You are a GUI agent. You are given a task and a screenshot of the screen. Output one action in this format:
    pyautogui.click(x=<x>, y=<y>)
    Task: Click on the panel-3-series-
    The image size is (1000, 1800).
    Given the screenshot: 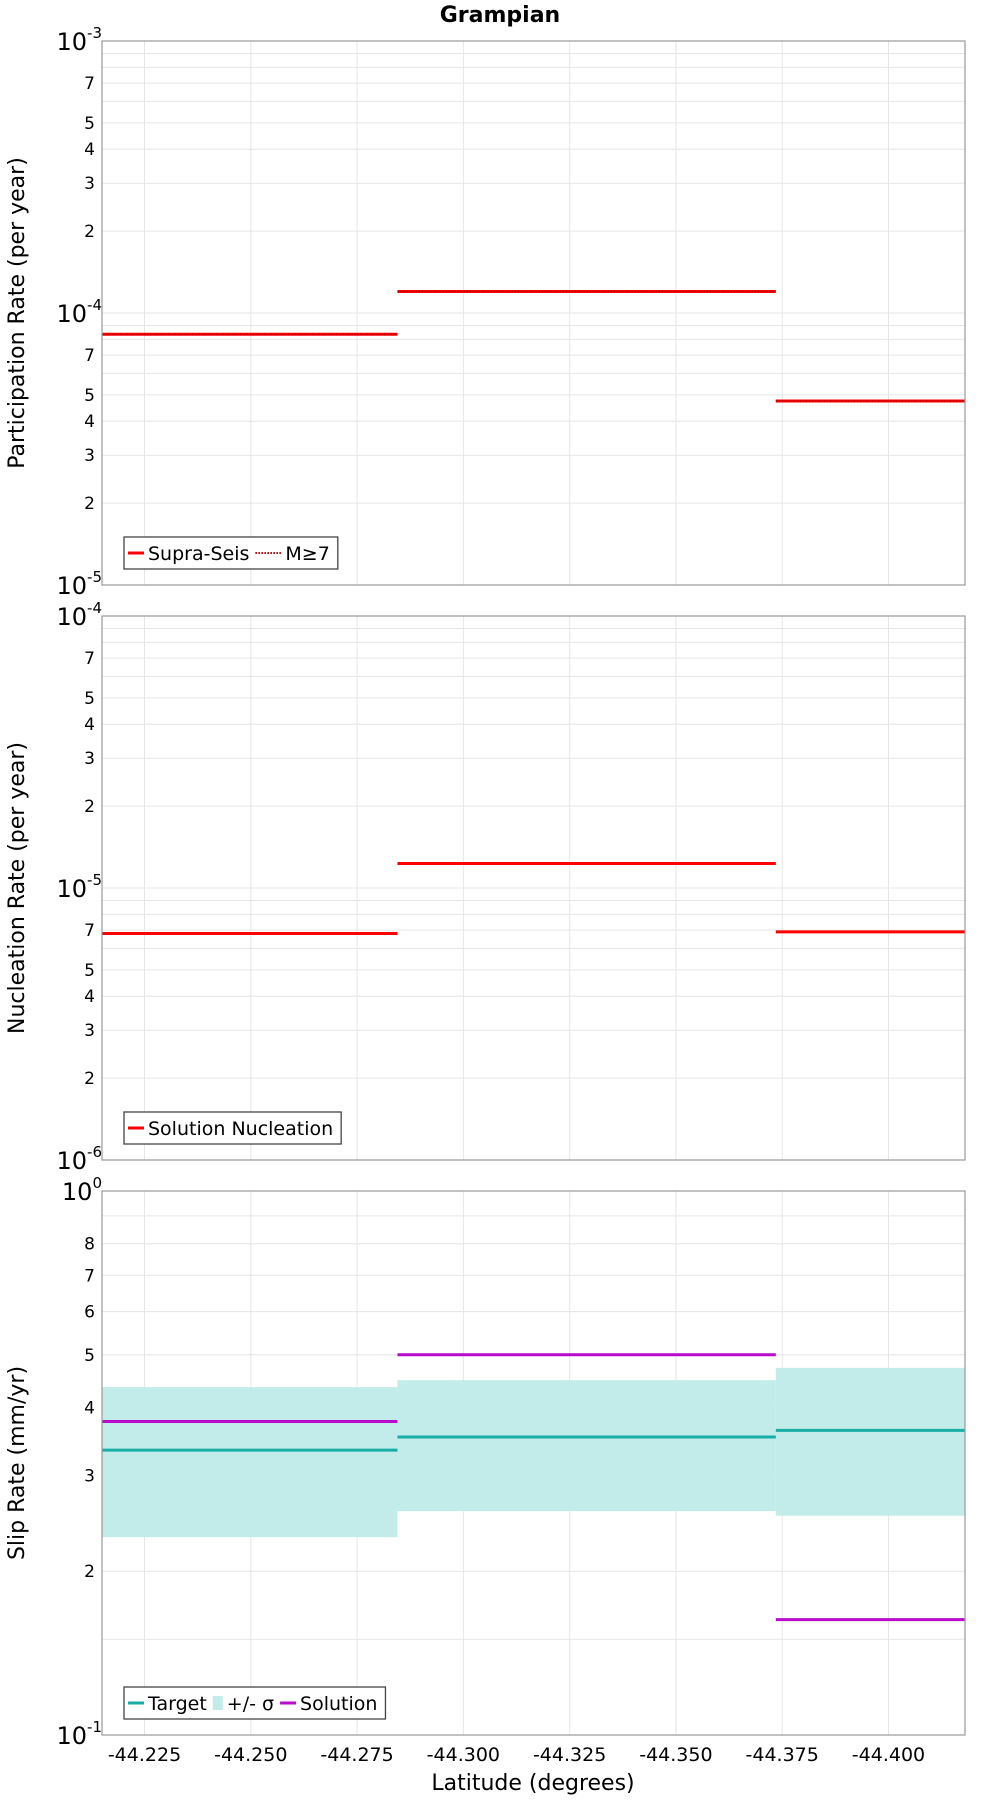 What is the action you would take?
    pyautogui.click(x=533, y=1452)
    